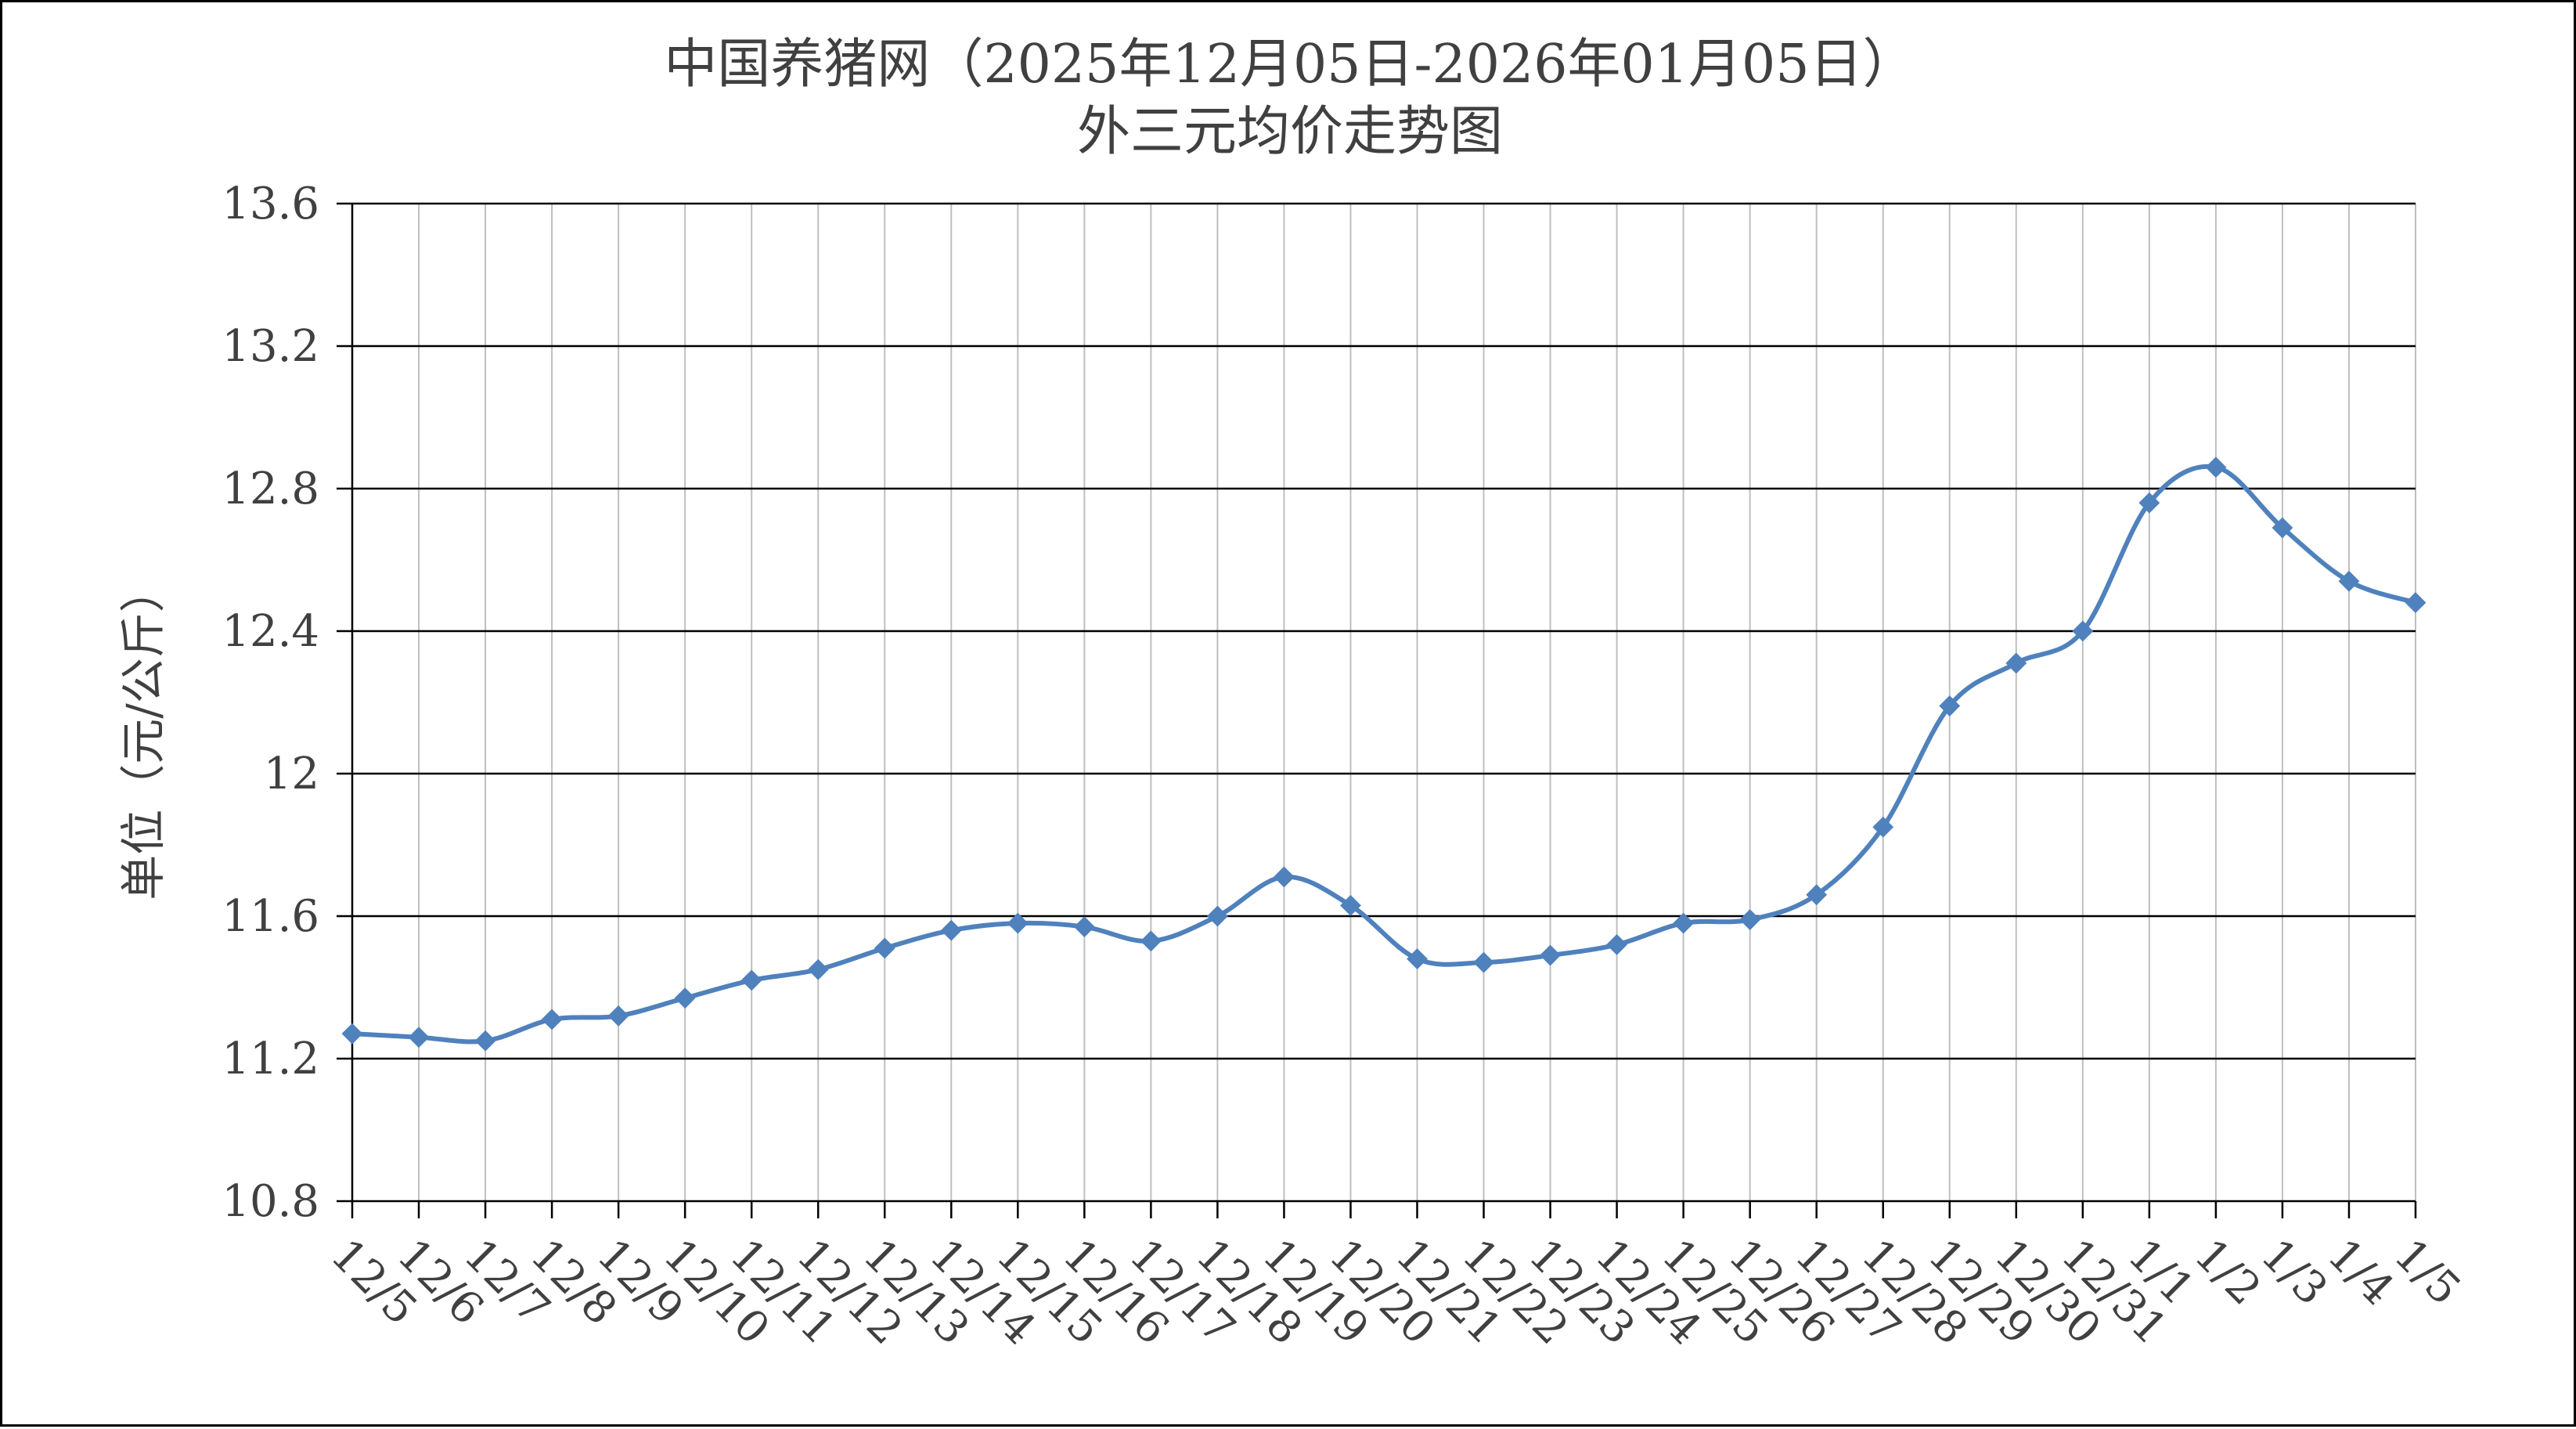 Image resolution: width=2576 pixels, height=1429 pixels. I want to click on y-tick-label: 13.6, so click(270, 204).